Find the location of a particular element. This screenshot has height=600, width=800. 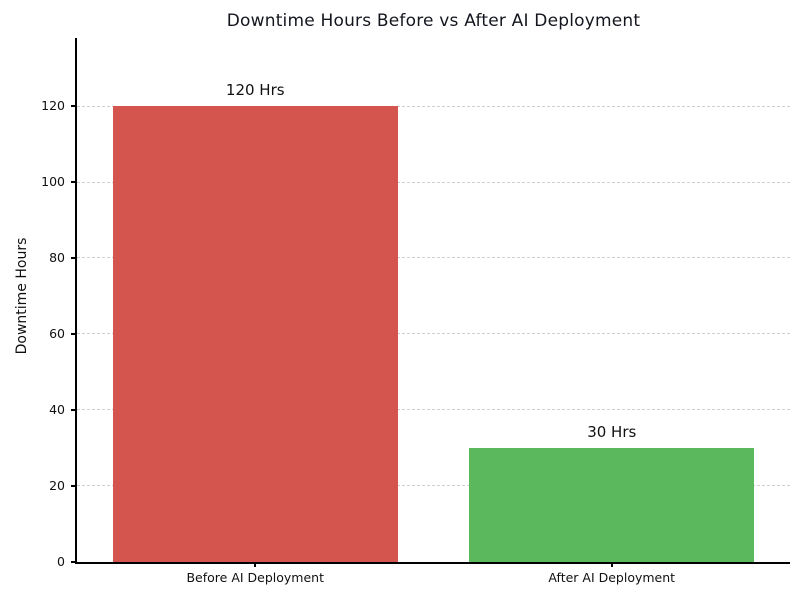

x-tick-label: Before AI Deployment is located at coordinates (255, 577).